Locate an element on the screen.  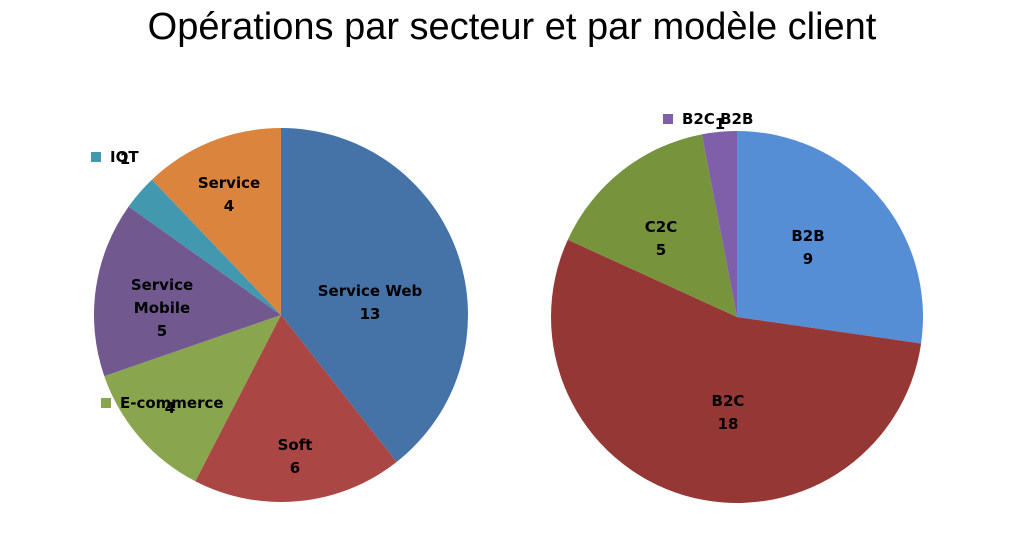
legend-label-iot: IOT is located at coordinates (124, 157).